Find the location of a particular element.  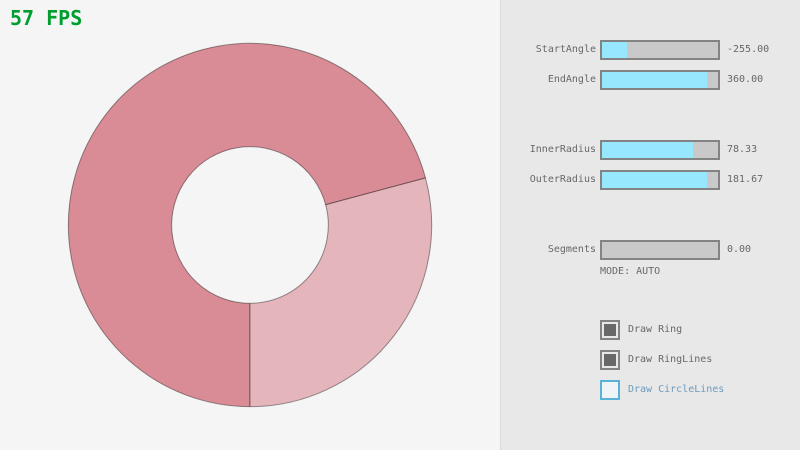

end-angle-label: EndAngle is located at coordinates (571, 79).